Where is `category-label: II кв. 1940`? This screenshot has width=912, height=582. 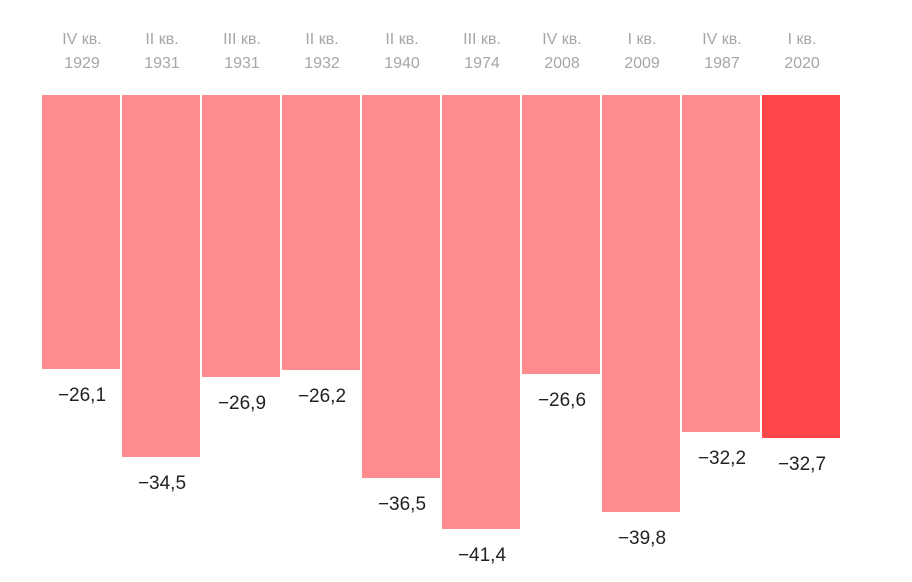
category-label: II кв. 1940 is located at coordinates (402, 51).